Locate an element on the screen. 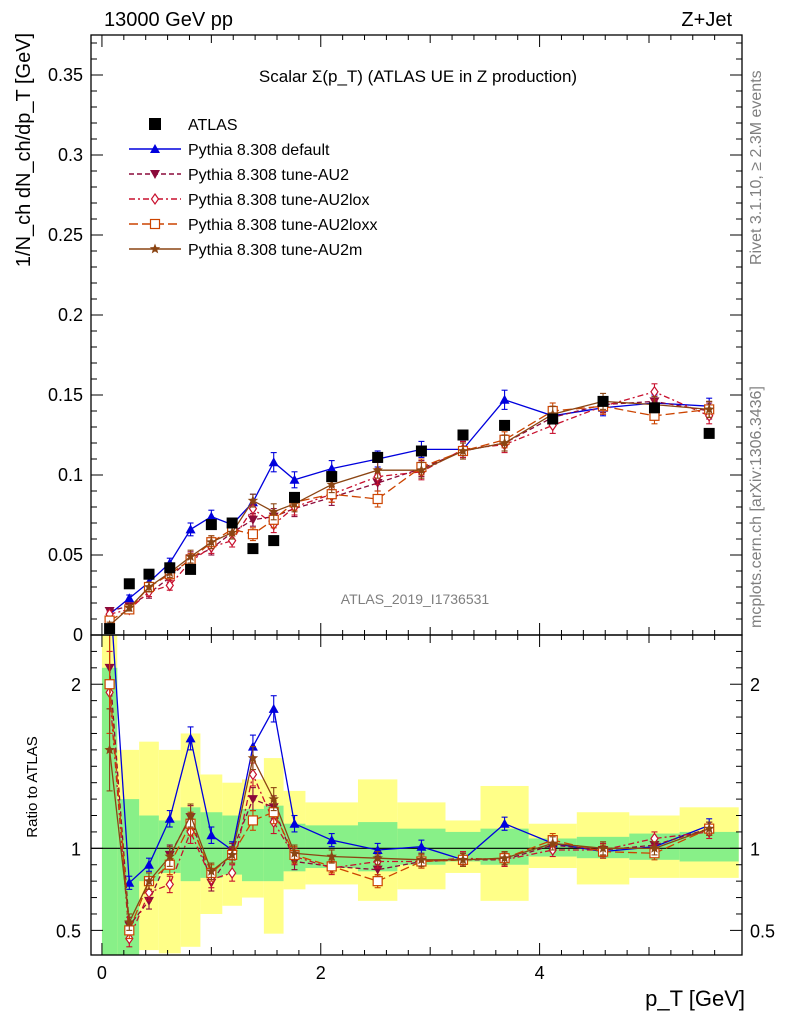  ratio-y-tick-label: 1 is located at coordinates (76, 849).